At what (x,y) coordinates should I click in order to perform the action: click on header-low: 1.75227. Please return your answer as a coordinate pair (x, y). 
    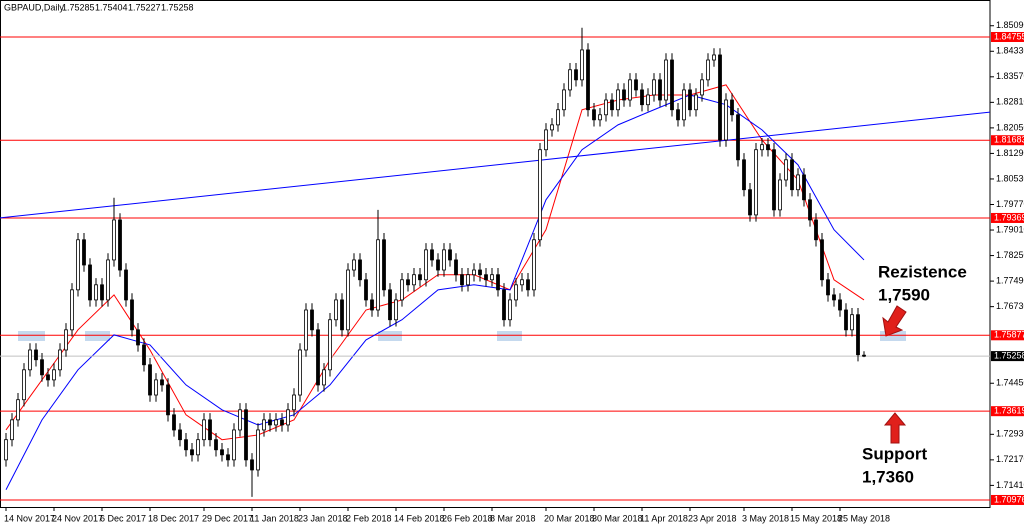
    Looking at the image, I should click on (144, 7).